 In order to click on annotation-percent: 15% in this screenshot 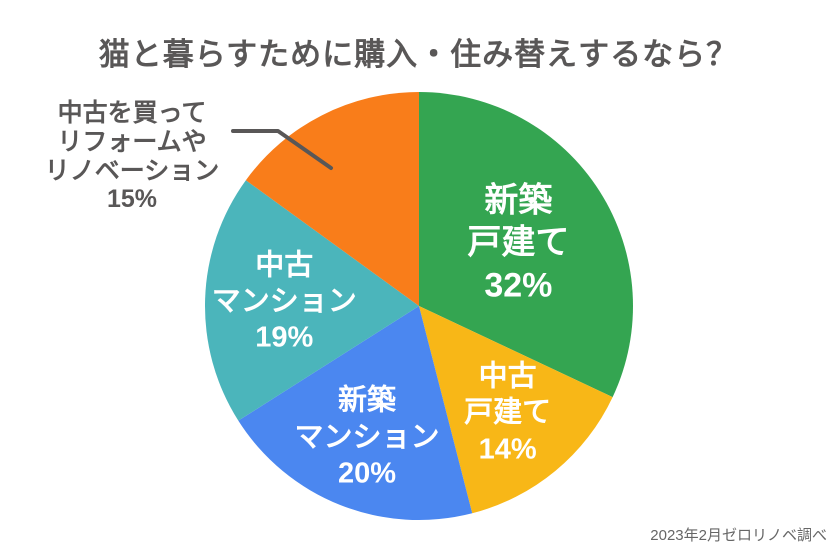, I will do `click(132, 199)`.